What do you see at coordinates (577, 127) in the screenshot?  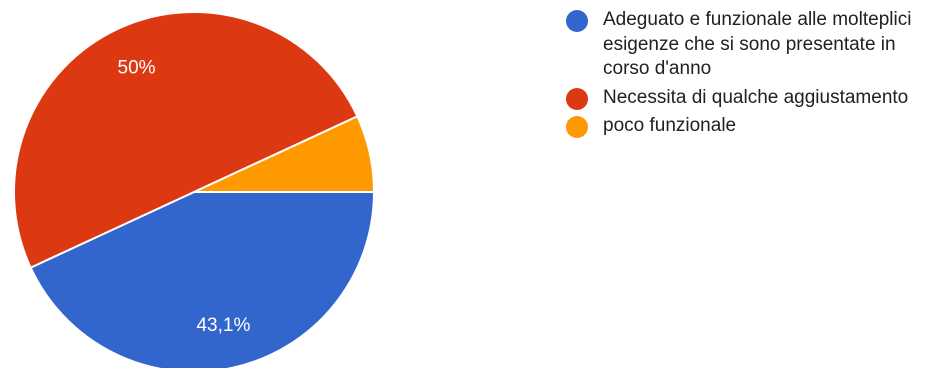 I see `legend-swatch-poco-funzionale` at bounding box center [577, 127].